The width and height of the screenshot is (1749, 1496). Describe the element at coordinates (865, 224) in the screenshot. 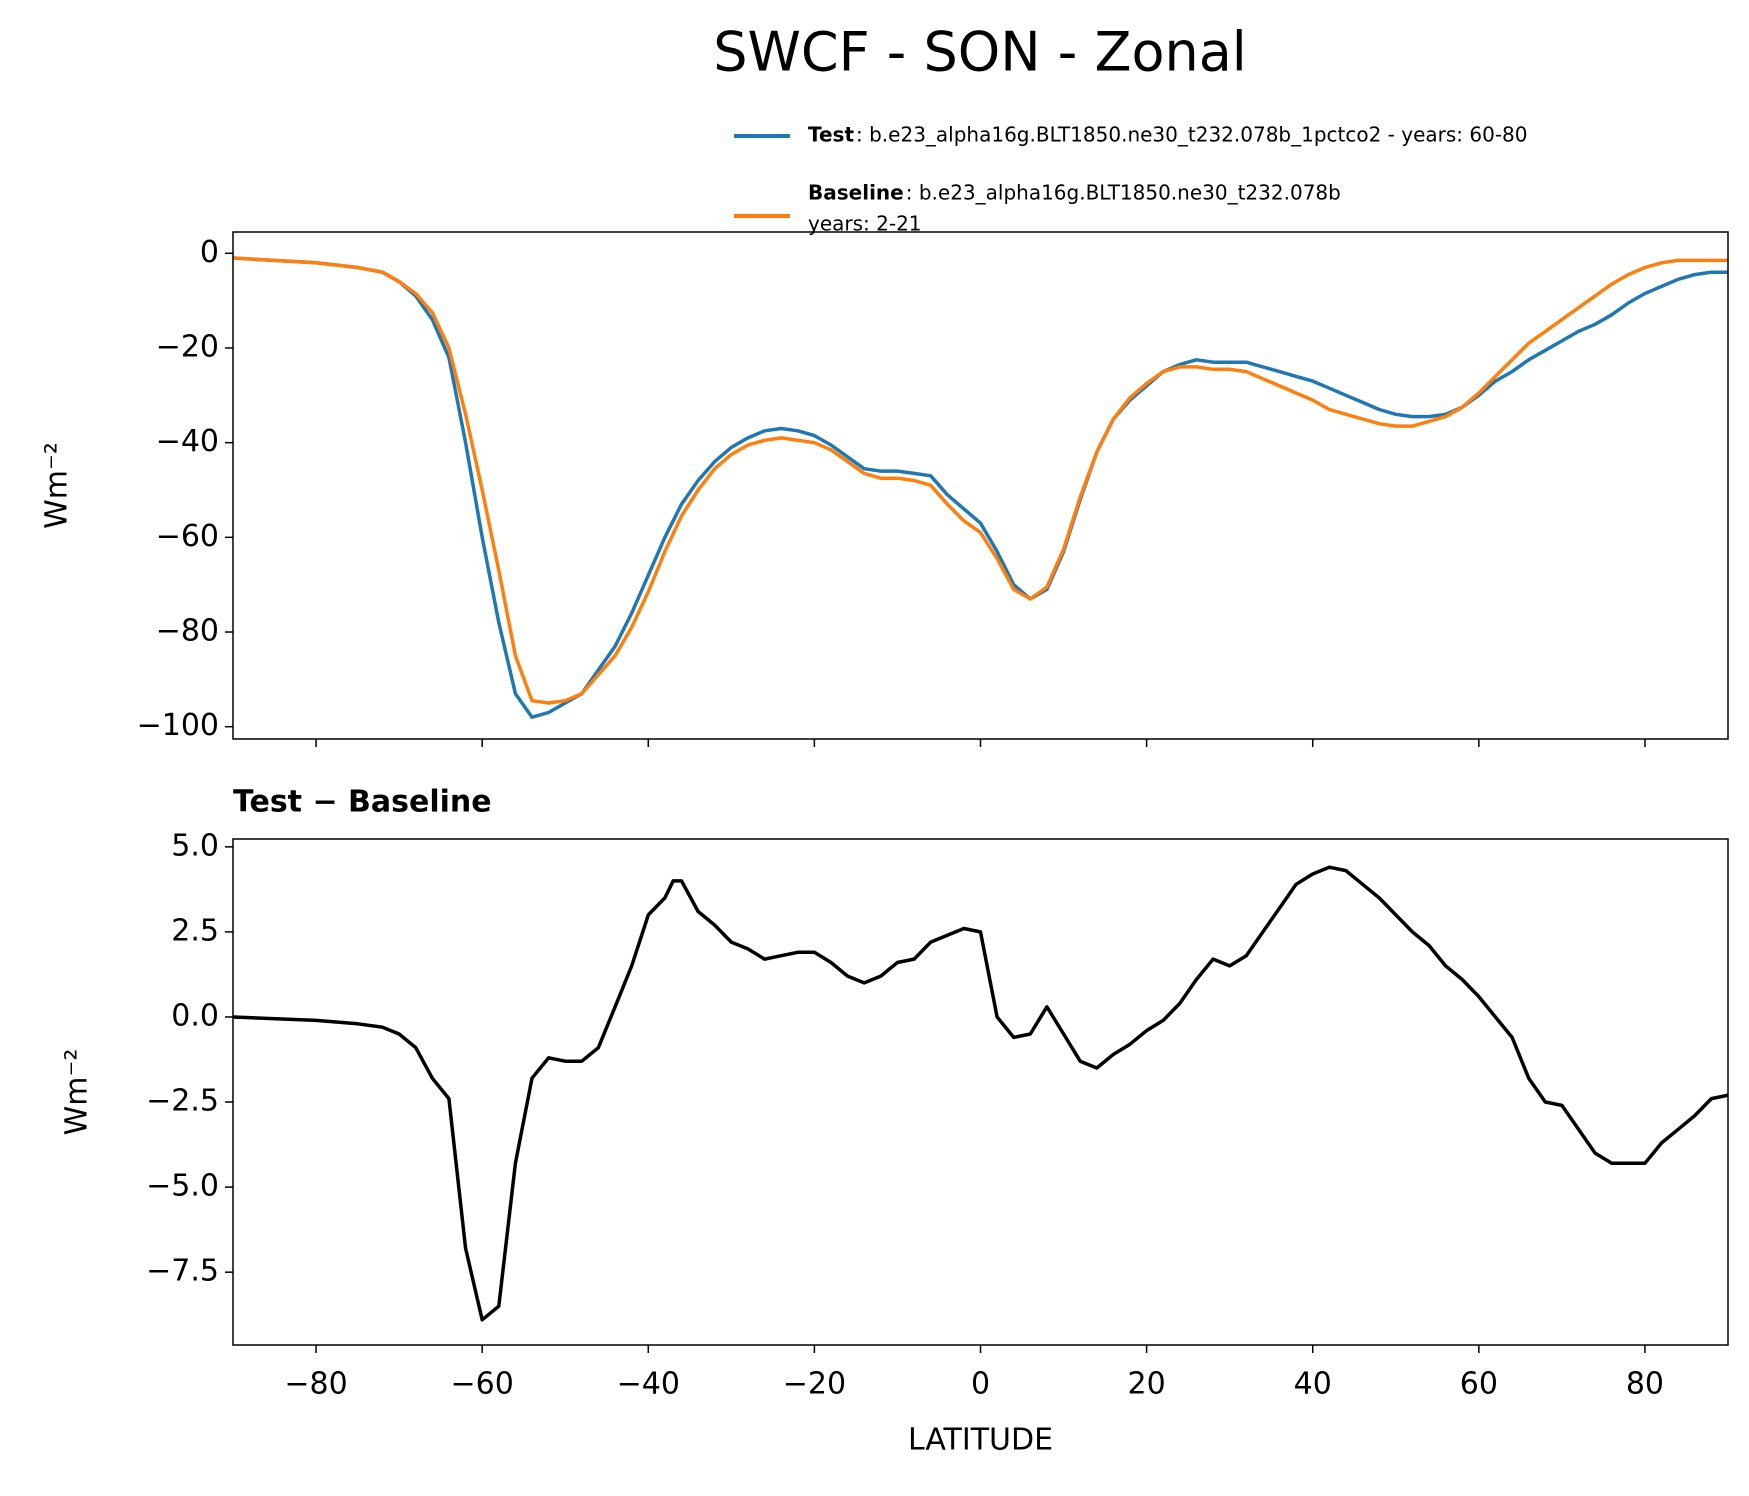

I see `legend-detail: years: 2-21` at that location.